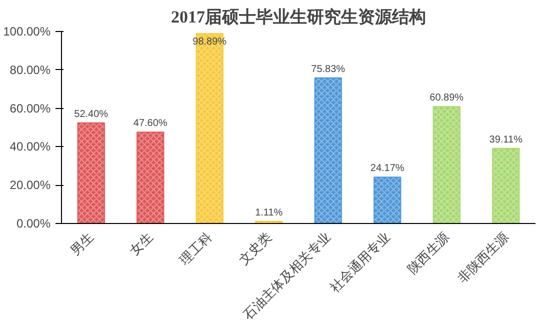 Image resolution: width=558 pixels, height=335 pixels. Describe the element at coordinates (428, 253) in the screenshot. I see `x-tick-label: 陕西生源` at that location.